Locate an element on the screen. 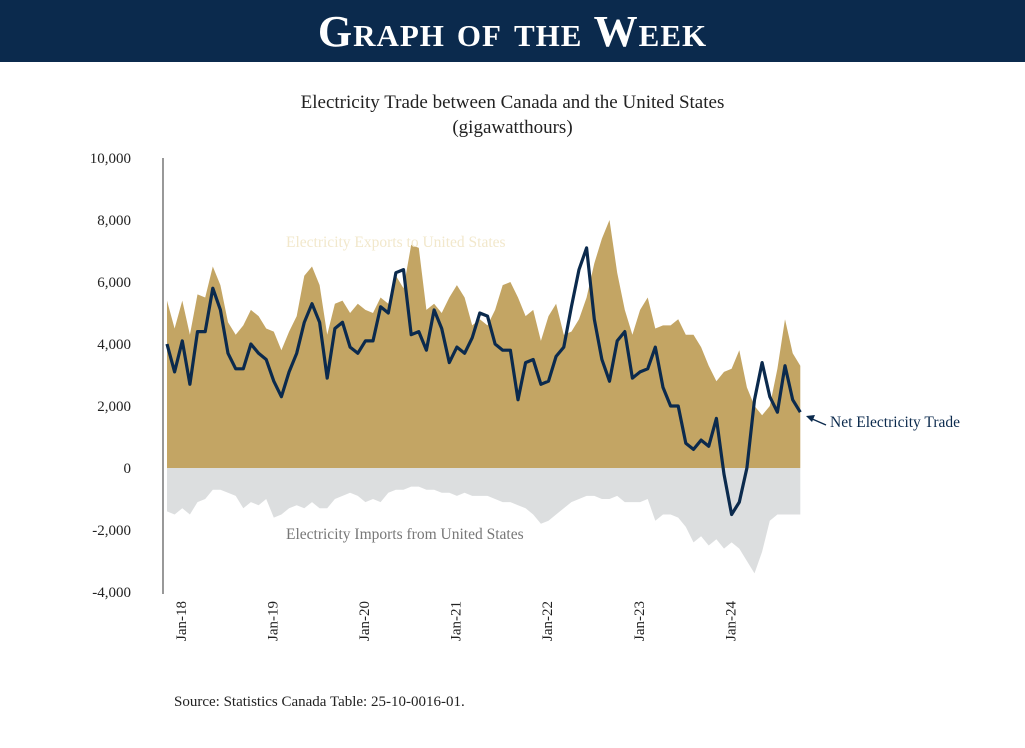 This screenshot has width=1025, height=748. banner-title: Graph of the Week is located at coordinates (512, 31).